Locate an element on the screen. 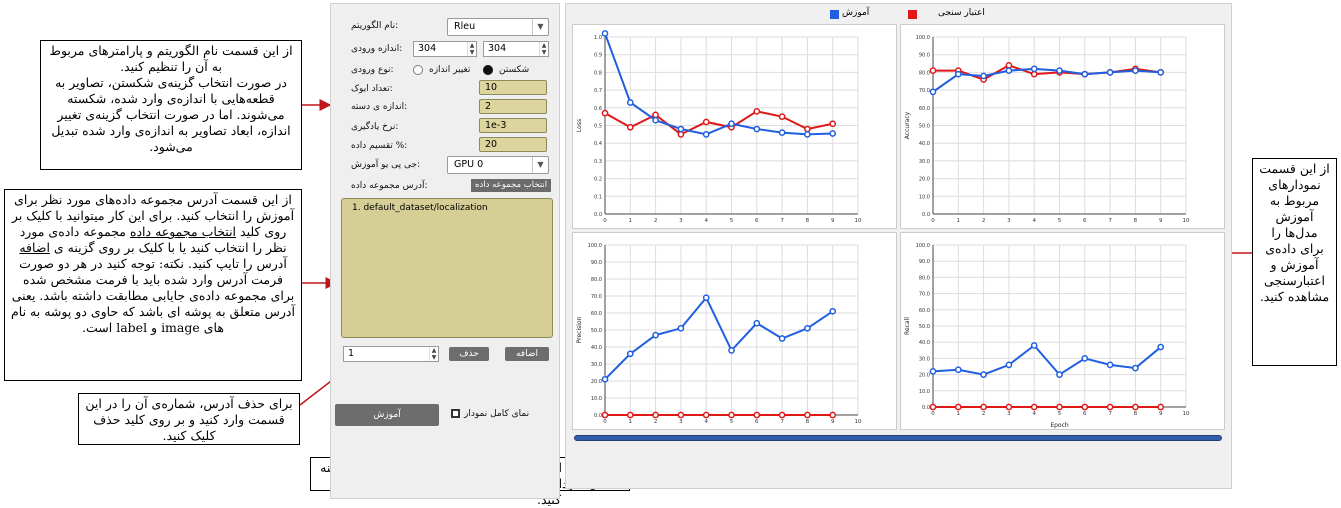 This screenshot has height=508, width=1341. y-axis-label: Precision is located at coordinates (579, 329).